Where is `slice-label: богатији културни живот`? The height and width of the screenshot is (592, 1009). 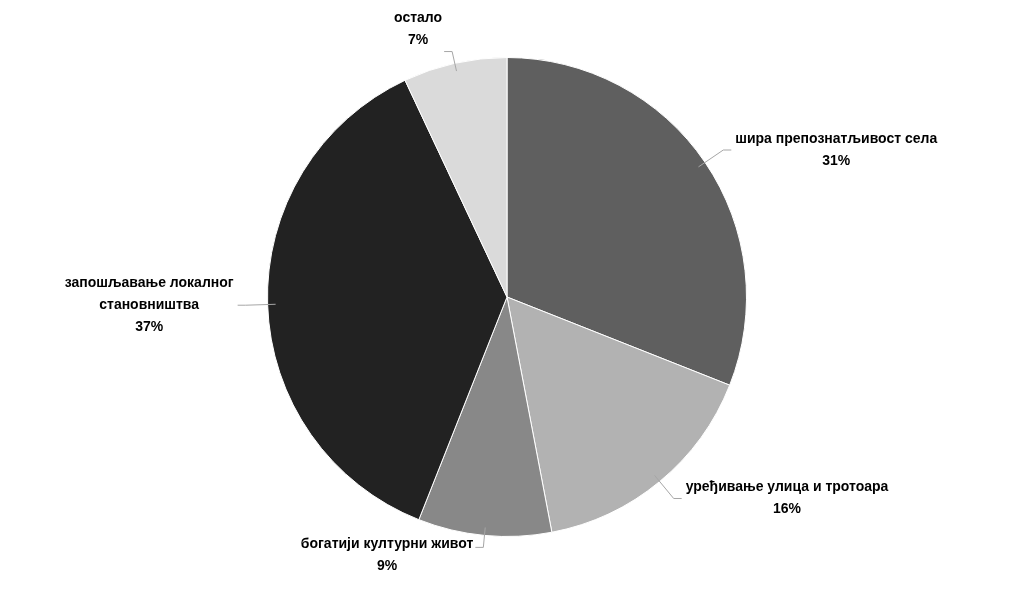
slice-label: богатији културни живот is located at coordinates (387, 543).